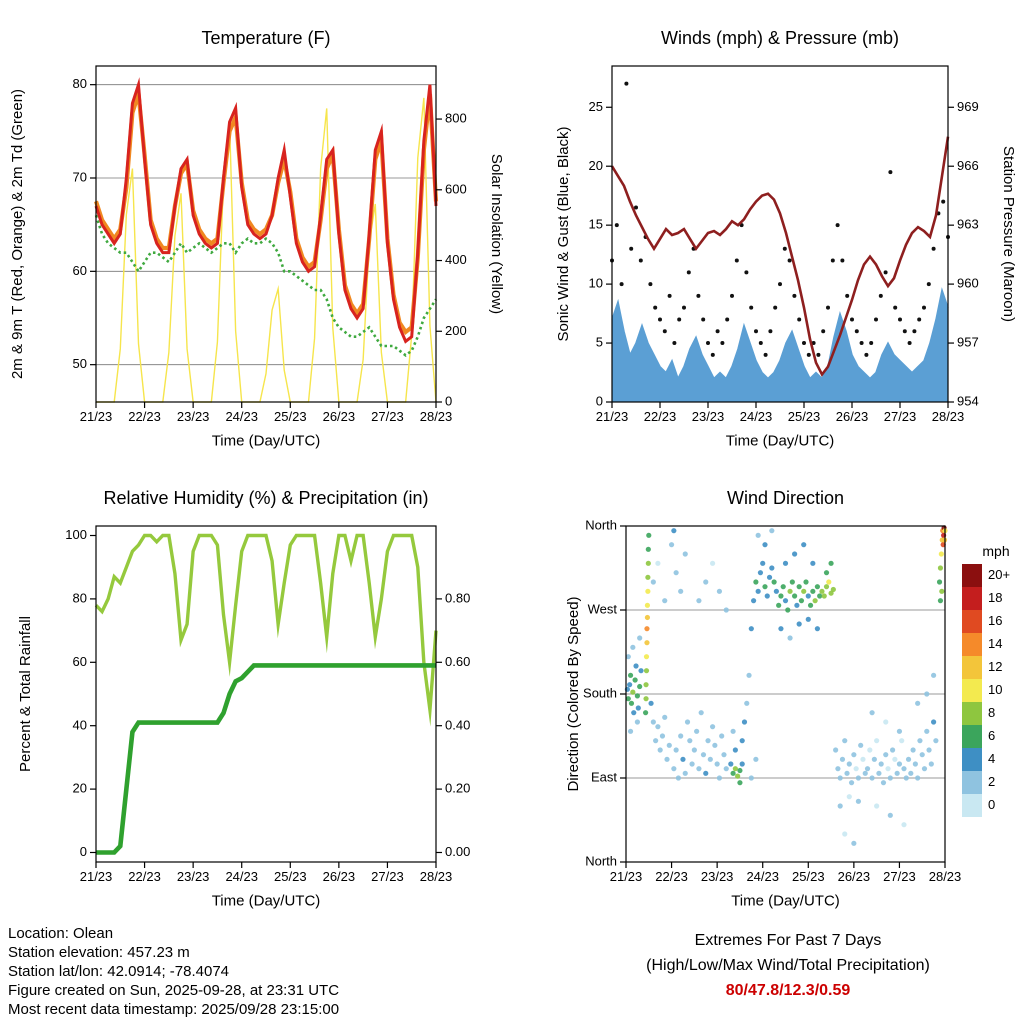  I want to click on extremes-values: 80/47.8/12.3/0.59, so click(788, 990).